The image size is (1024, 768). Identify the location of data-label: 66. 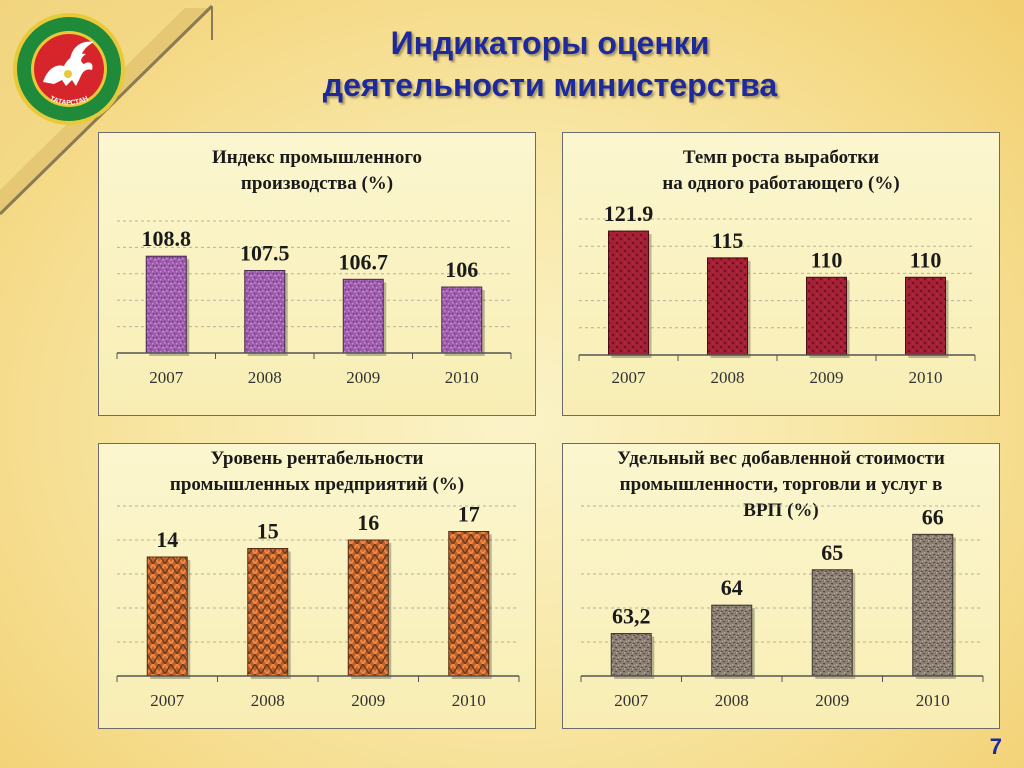
(933, 516).